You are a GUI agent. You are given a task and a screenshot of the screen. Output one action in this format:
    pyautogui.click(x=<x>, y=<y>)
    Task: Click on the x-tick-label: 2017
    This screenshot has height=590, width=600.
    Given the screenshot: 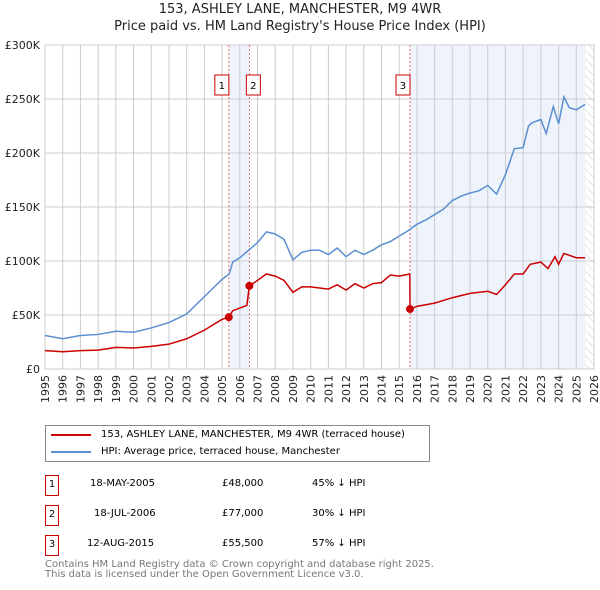 What is the action you would take?
    pyautogui.click(x=435, y=389)
    